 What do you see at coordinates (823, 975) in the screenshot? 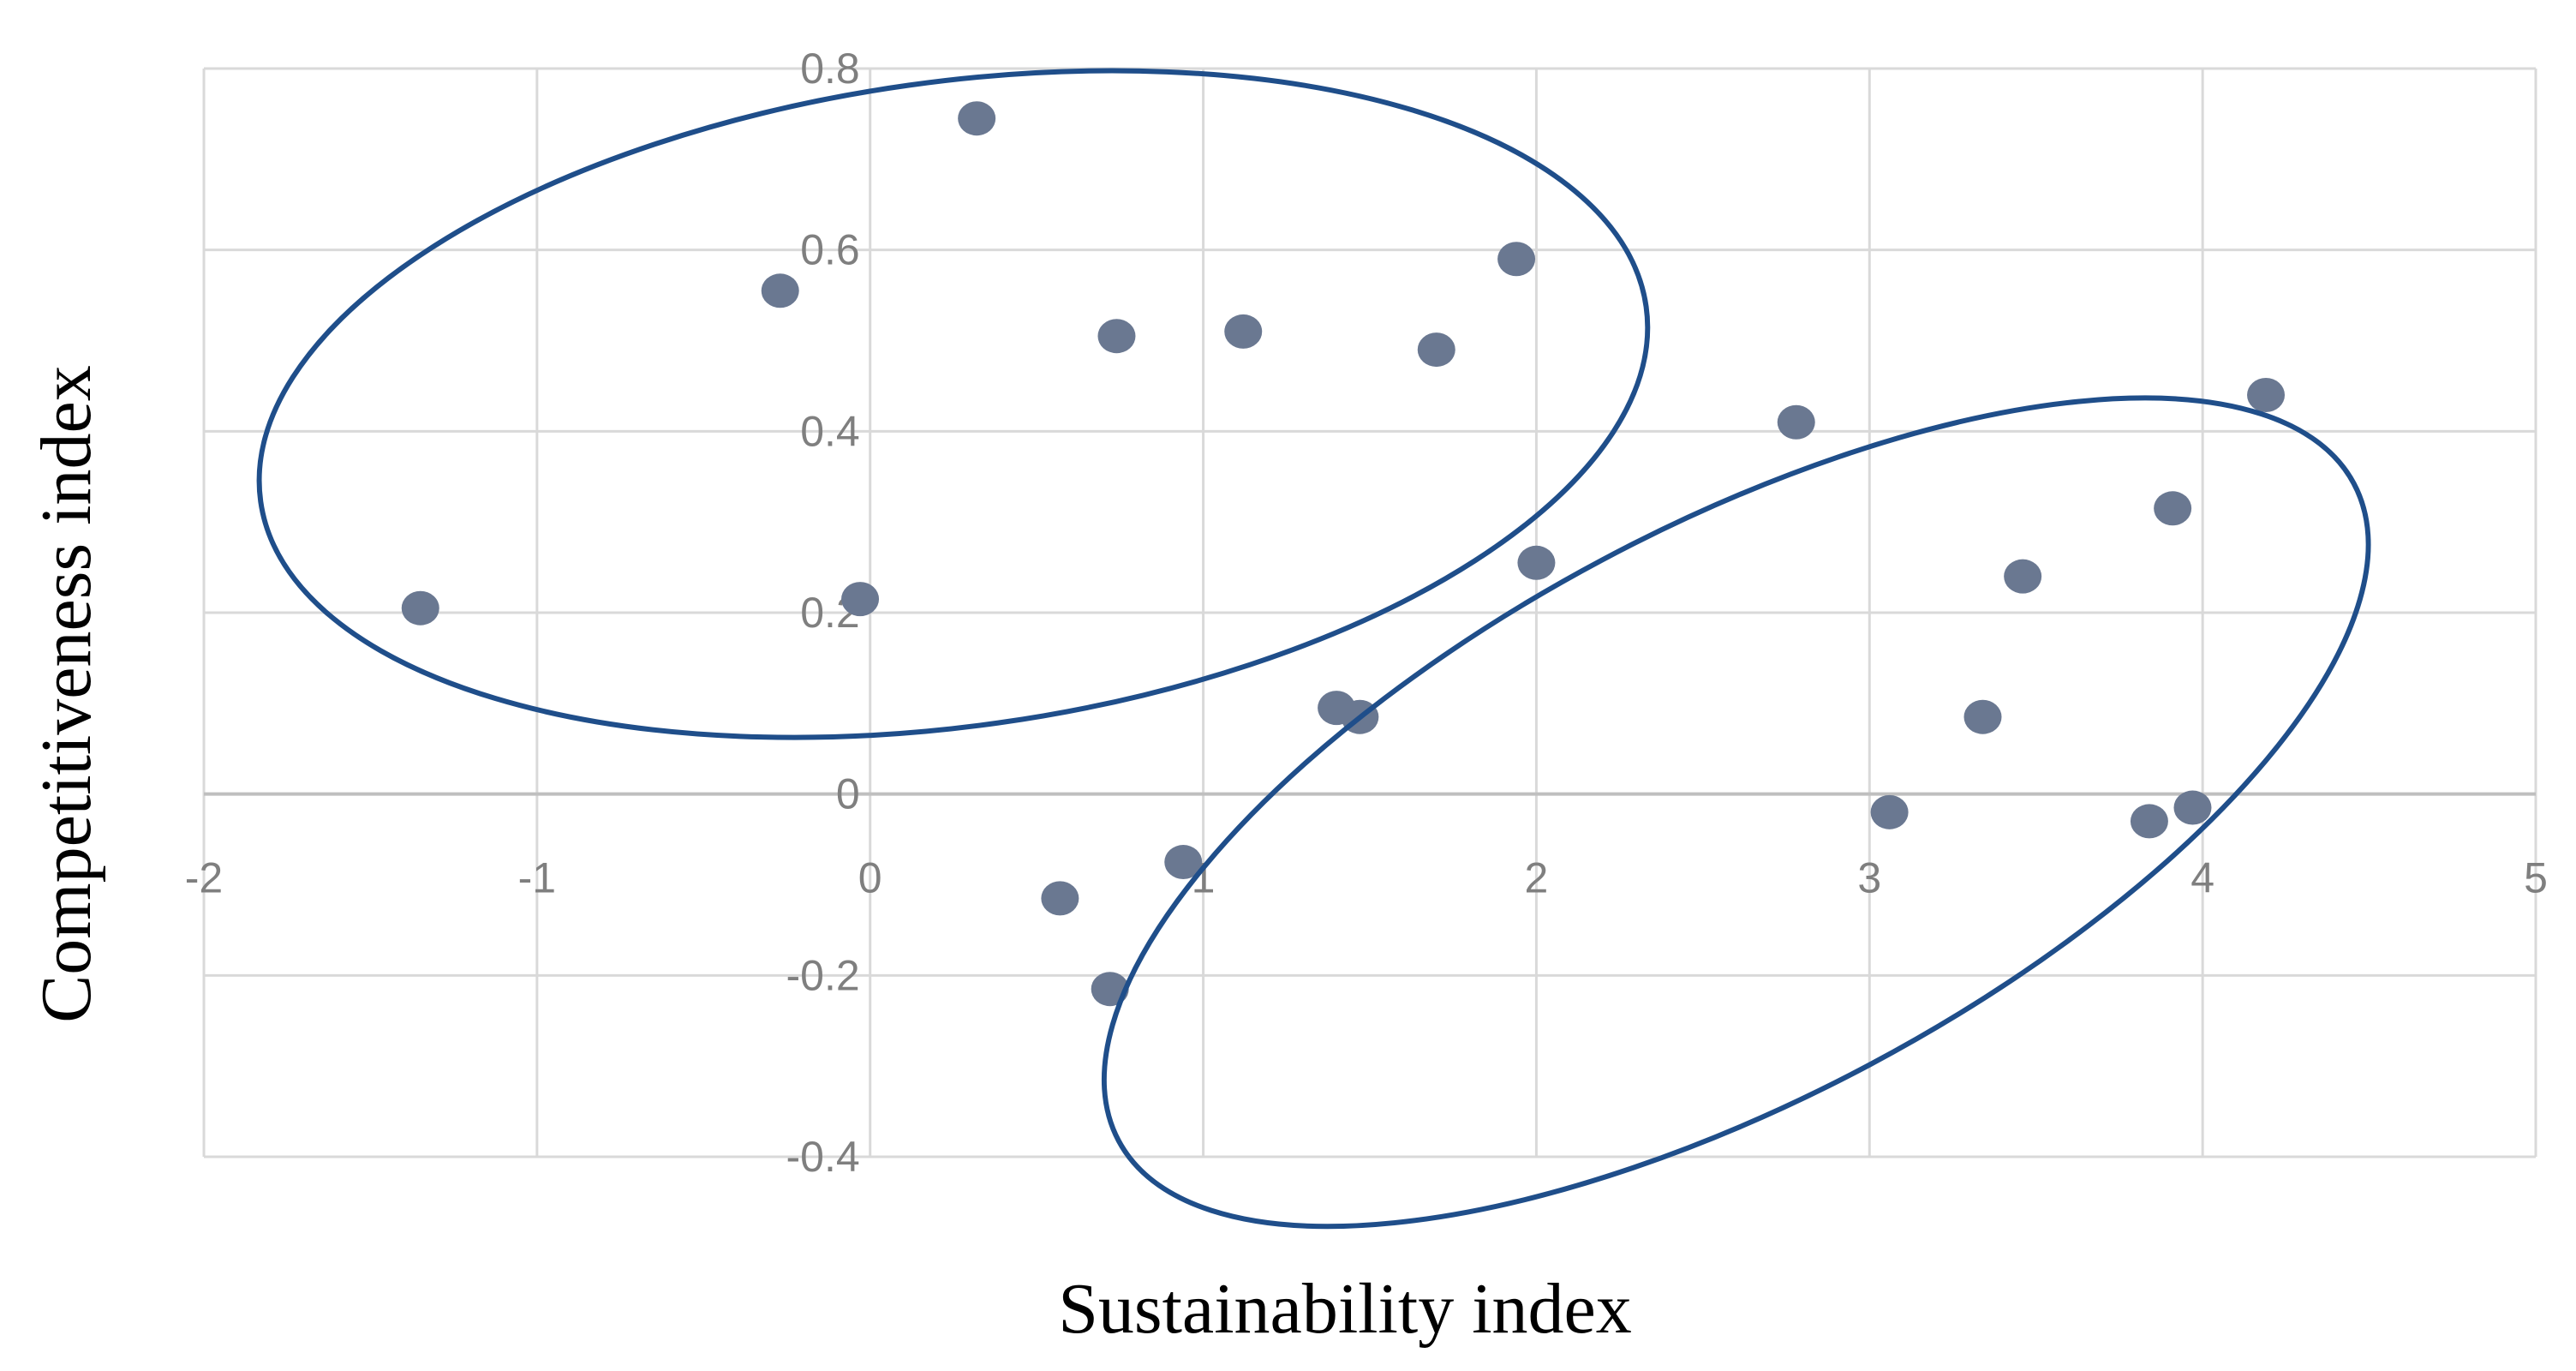
I see `y-tick-label: -0.2` at bounding box center [823, 975].